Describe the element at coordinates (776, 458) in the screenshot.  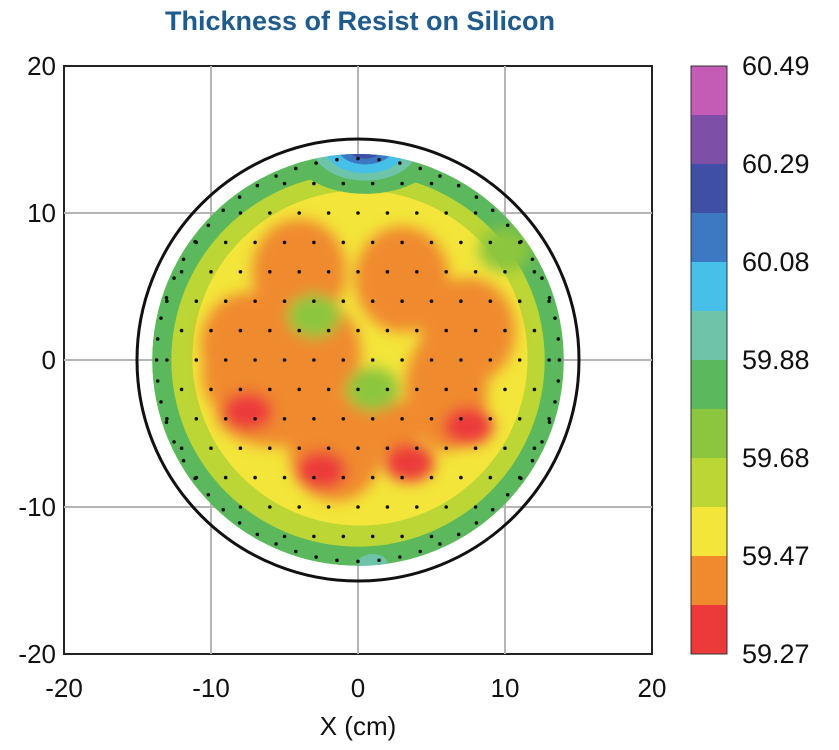
I see `colorbar-label: 59.68` at that location.